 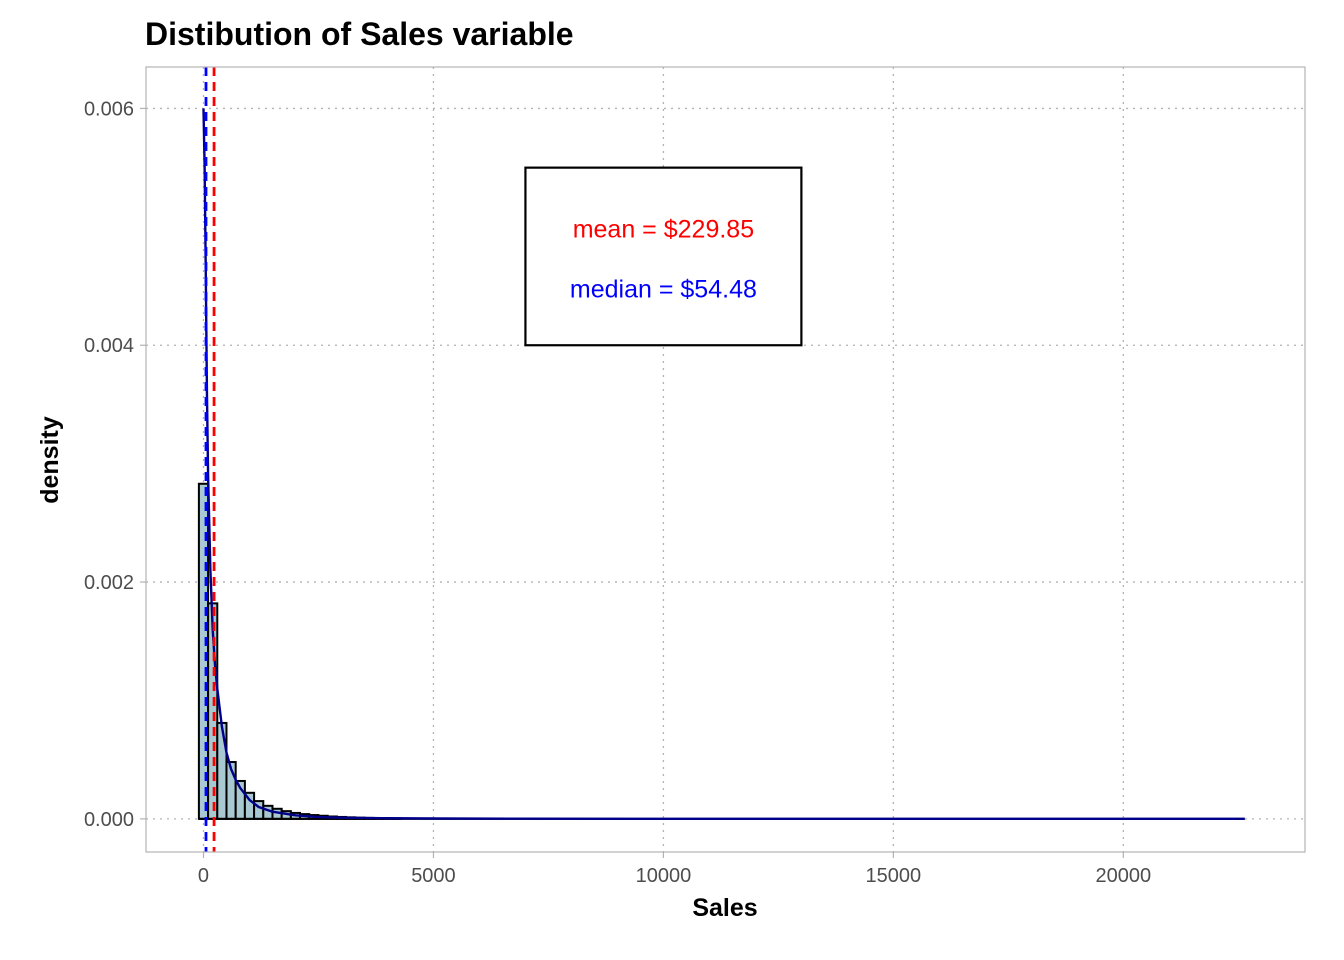 What do you see at coordinates (50, 460) in the screenshot?
I see `y-axis-title: density` at bounding box center [50, 460].